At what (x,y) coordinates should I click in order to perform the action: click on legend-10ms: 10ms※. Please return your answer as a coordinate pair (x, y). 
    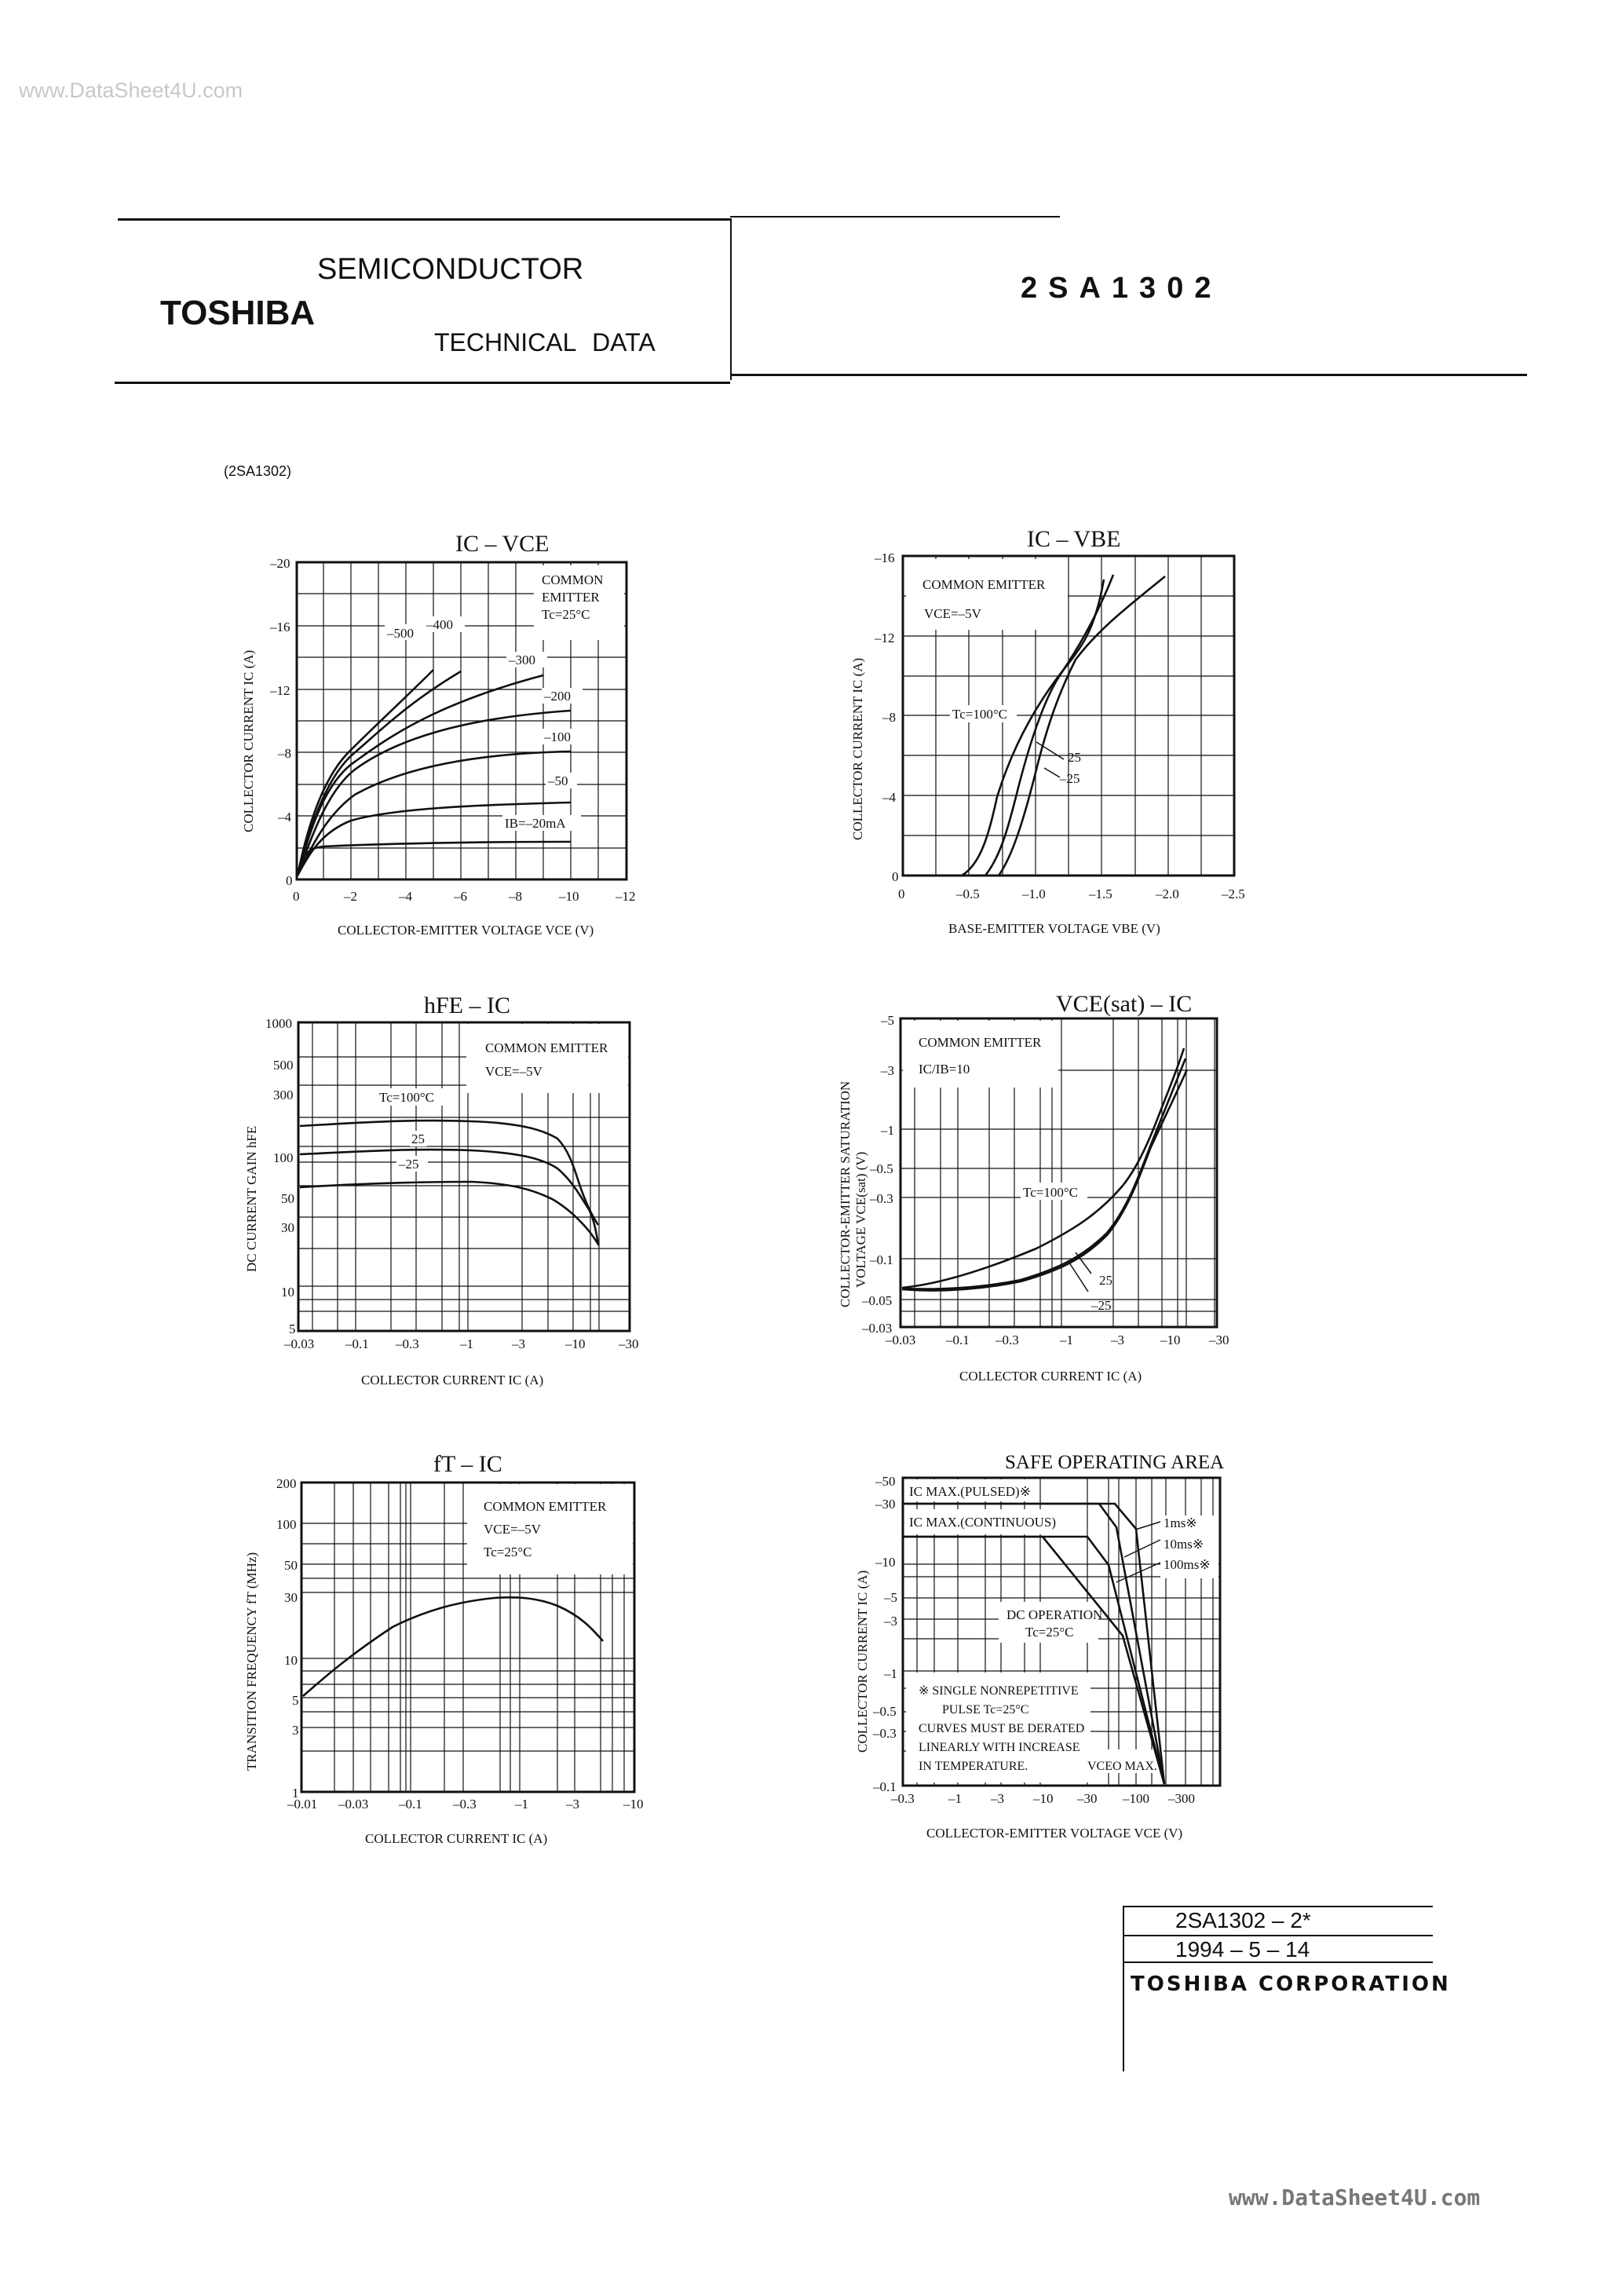
    Looking at the image, I should click on (1184, 1545).